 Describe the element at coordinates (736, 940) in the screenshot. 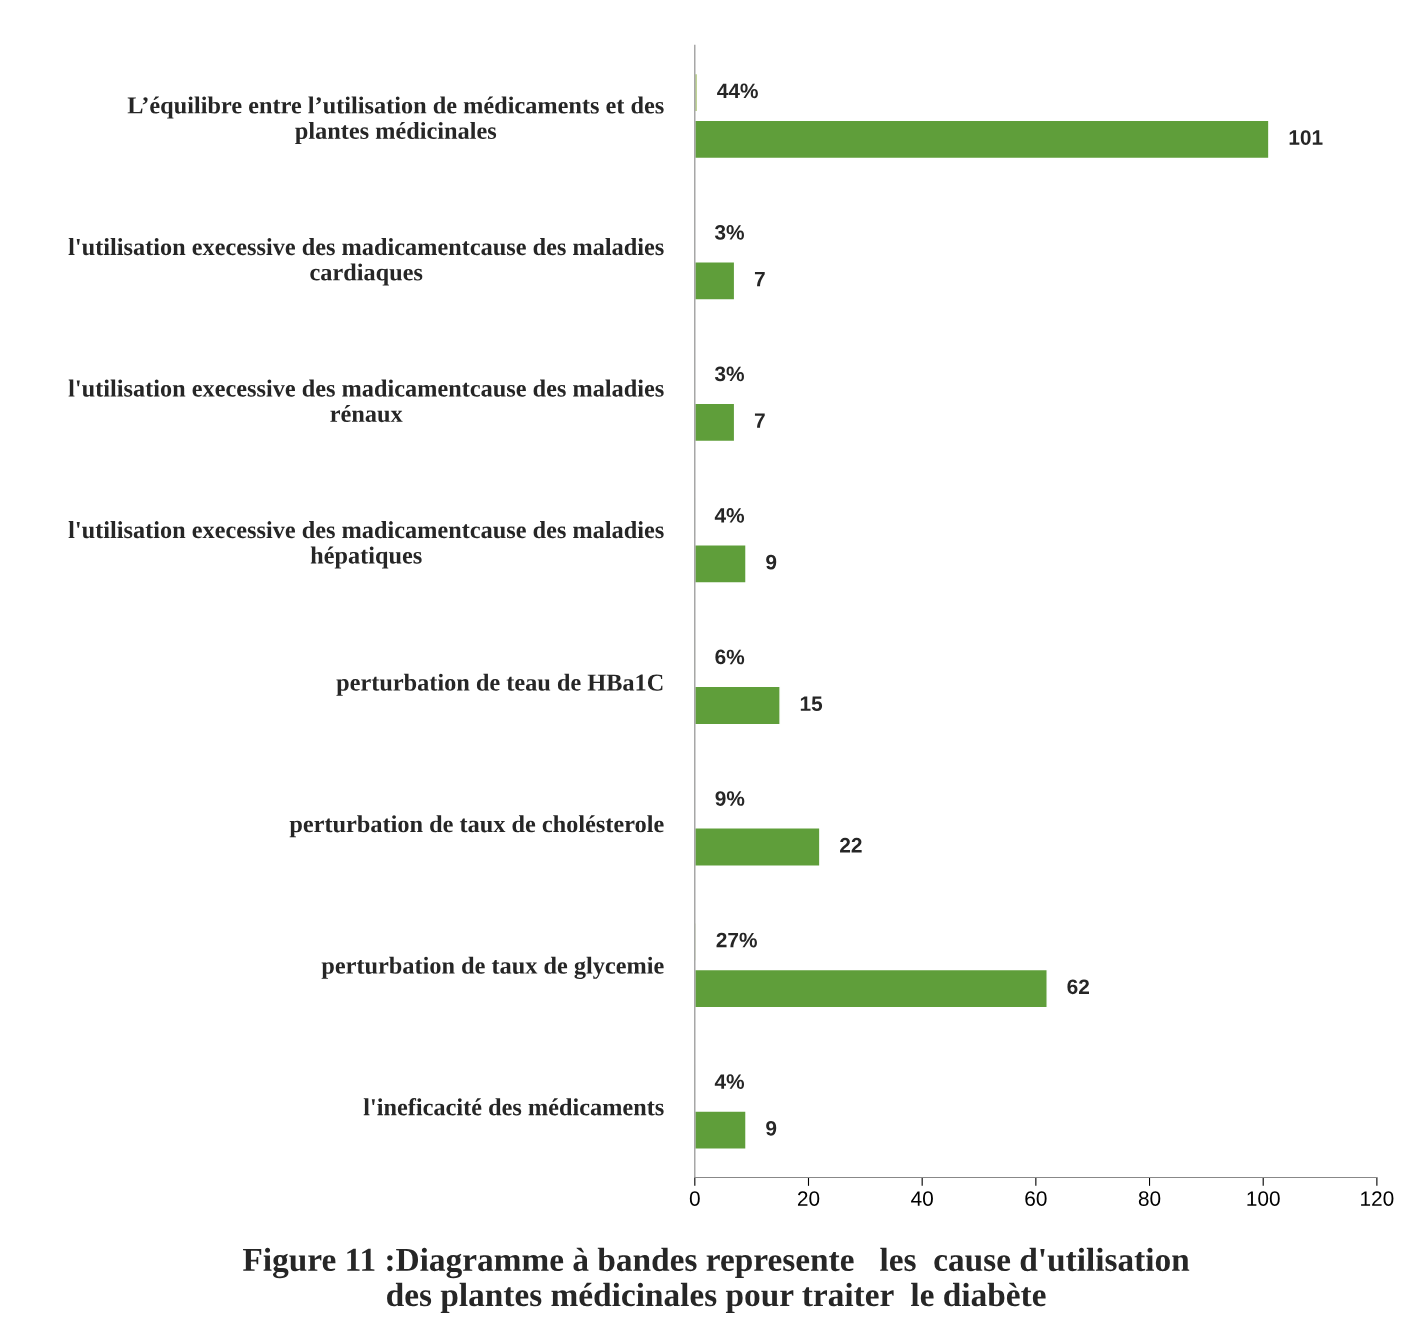

I see `data-label: 27%` at that location.